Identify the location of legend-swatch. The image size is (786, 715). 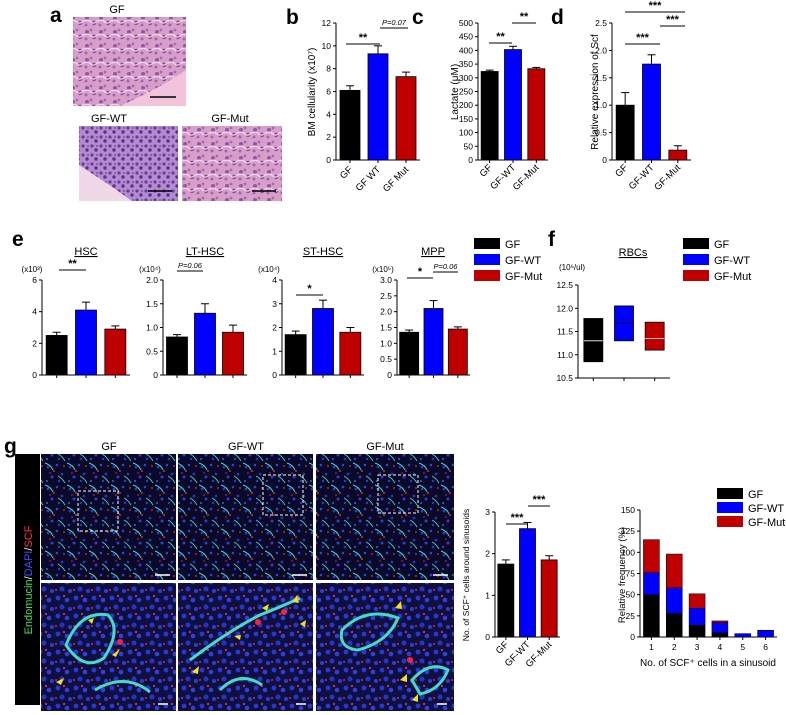
(730, 493).